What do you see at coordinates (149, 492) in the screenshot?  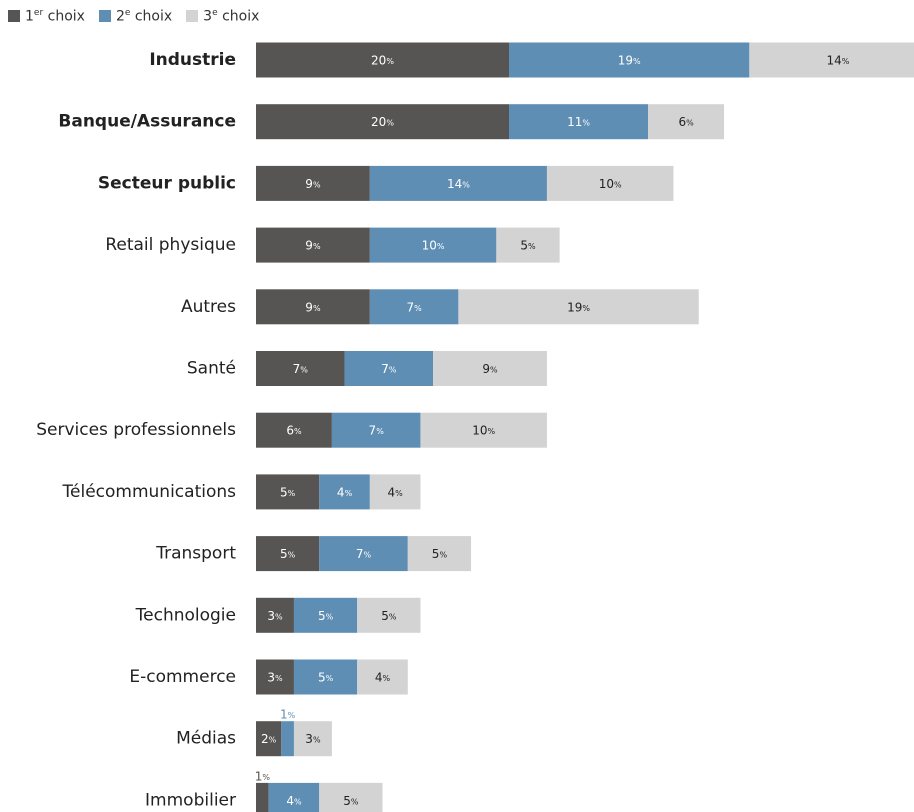 I see `category-label: Télécommunications` at bounding box center [149, 492].